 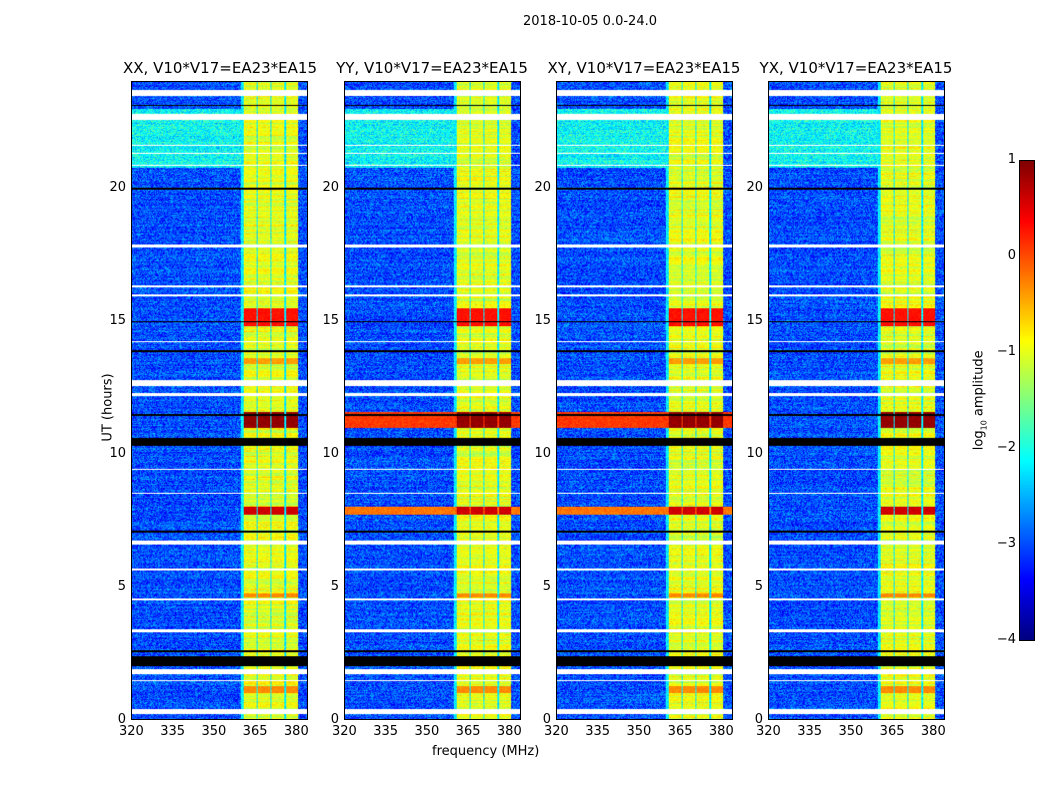 I want to click on panel-title-xy: XY, V10*V17=EA23*EA15, so click(x=644, y=68).